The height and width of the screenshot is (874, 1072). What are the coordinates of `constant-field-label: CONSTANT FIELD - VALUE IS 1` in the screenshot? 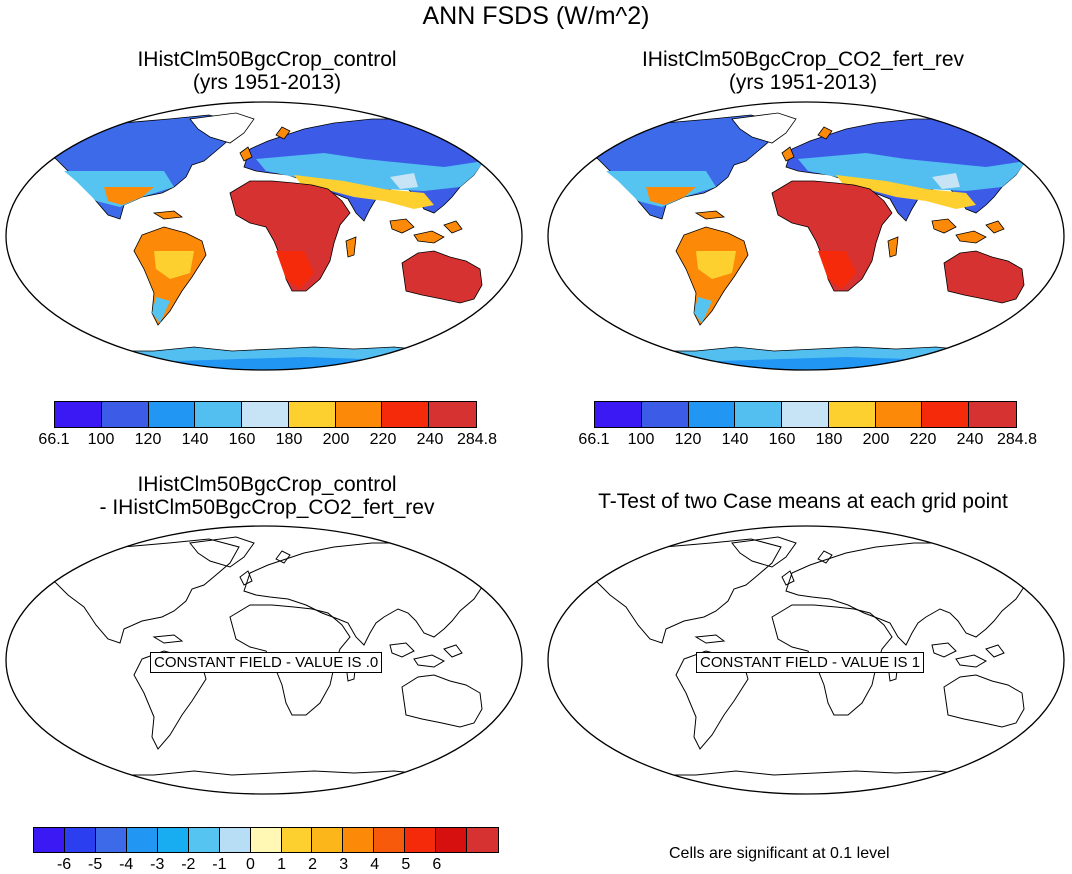 It's located at (810, 662).